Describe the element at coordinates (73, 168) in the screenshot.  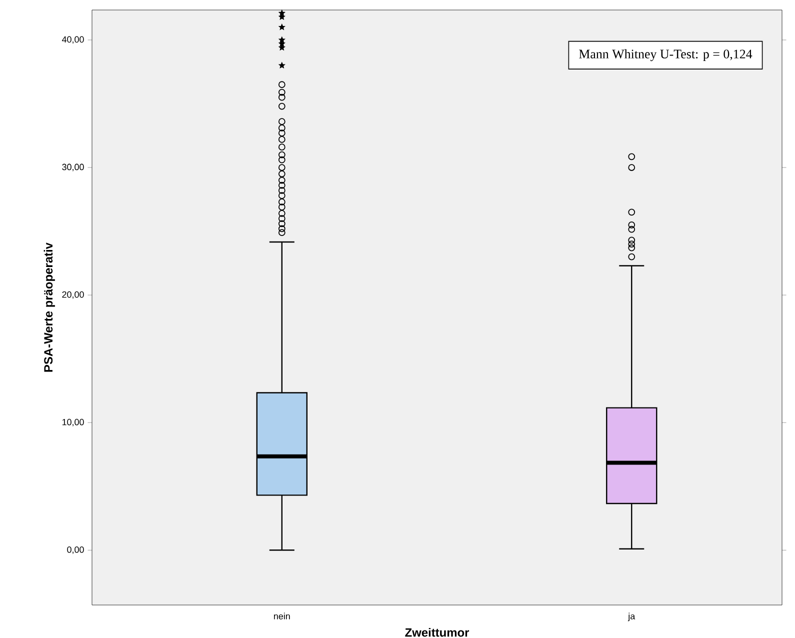
I see `y-tick-label: 30,00` at that location.